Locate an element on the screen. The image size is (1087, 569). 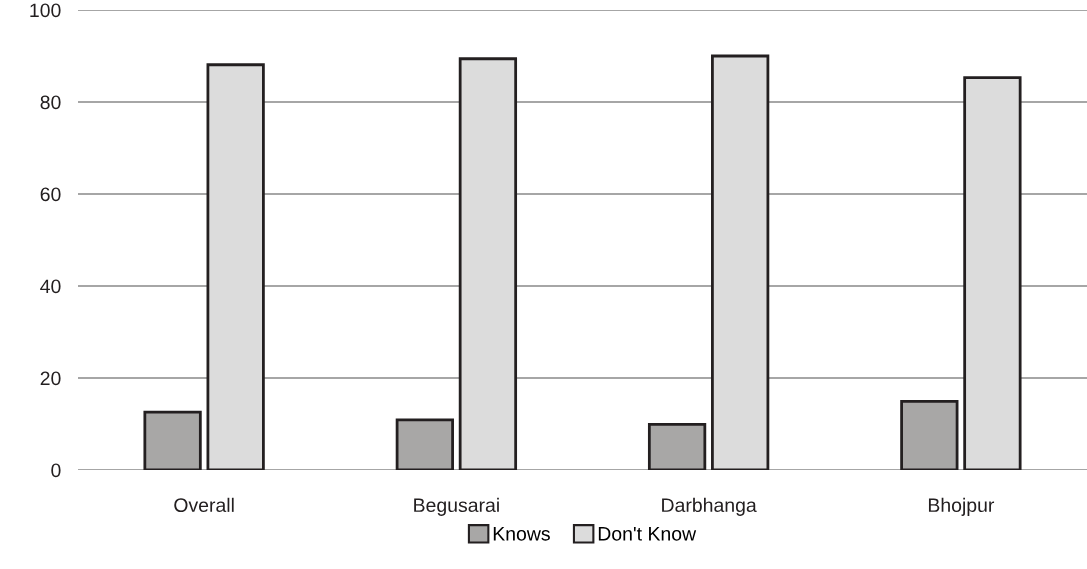
y-tick-label: 0 is located at coordinates (56, 470).